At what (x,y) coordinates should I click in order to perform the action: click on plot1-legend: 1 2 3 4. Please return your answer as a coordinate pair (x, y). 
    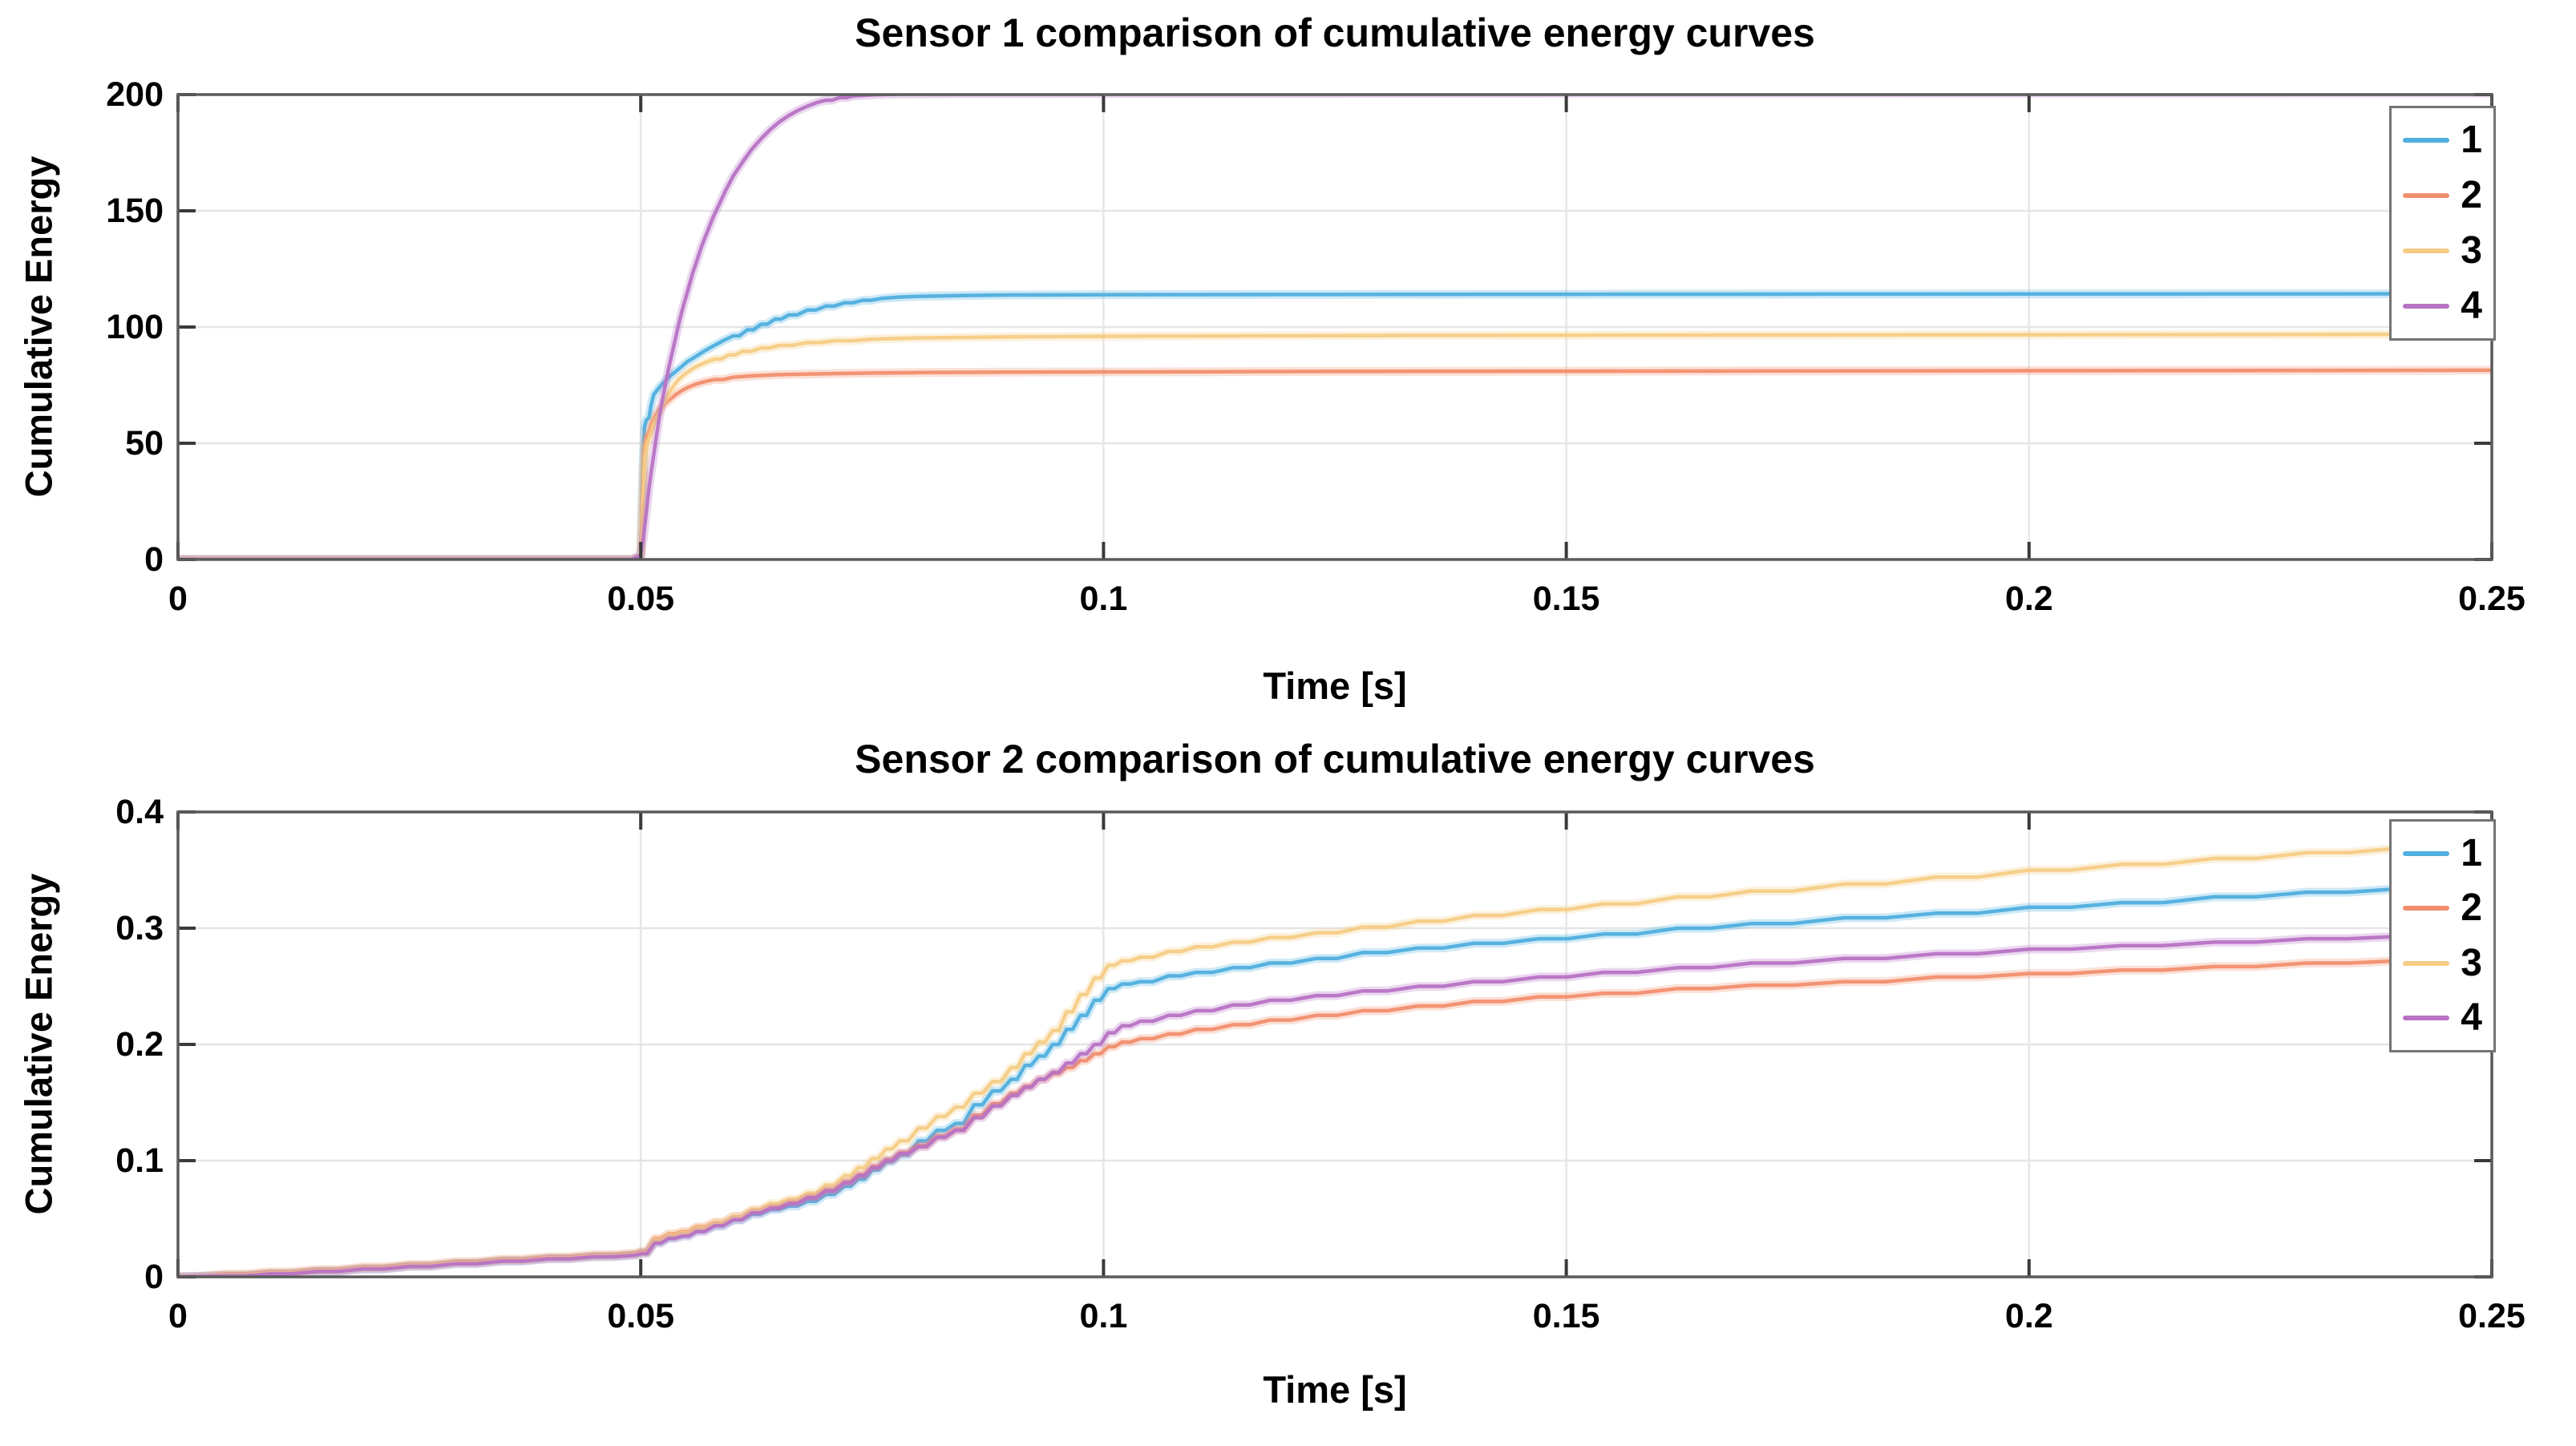
    Looking at the image, I should click on (2442, 223).